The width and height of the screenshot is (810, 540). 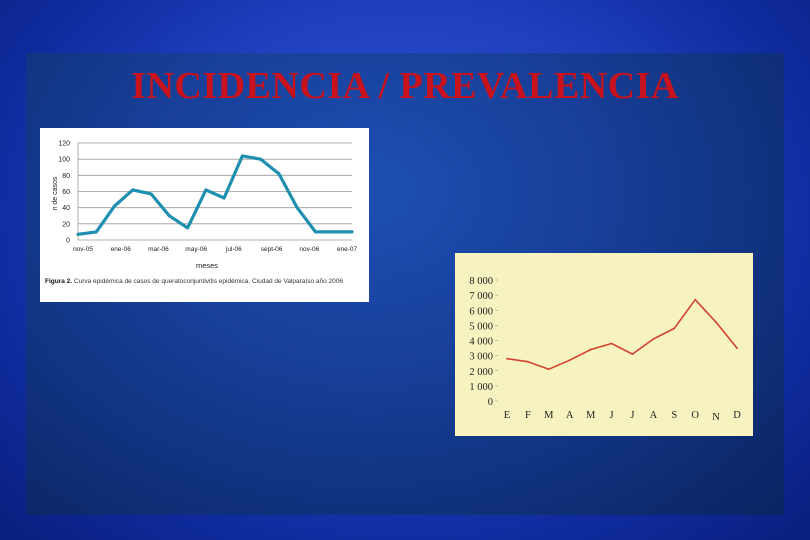 I want to click on y-tick-label: 100, so click(x=64, y=160).